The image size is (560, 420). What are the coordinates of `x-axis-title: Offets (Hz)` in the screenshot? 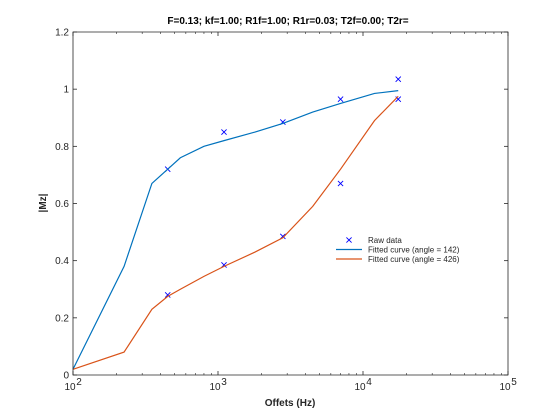 It's located at (290, 403).